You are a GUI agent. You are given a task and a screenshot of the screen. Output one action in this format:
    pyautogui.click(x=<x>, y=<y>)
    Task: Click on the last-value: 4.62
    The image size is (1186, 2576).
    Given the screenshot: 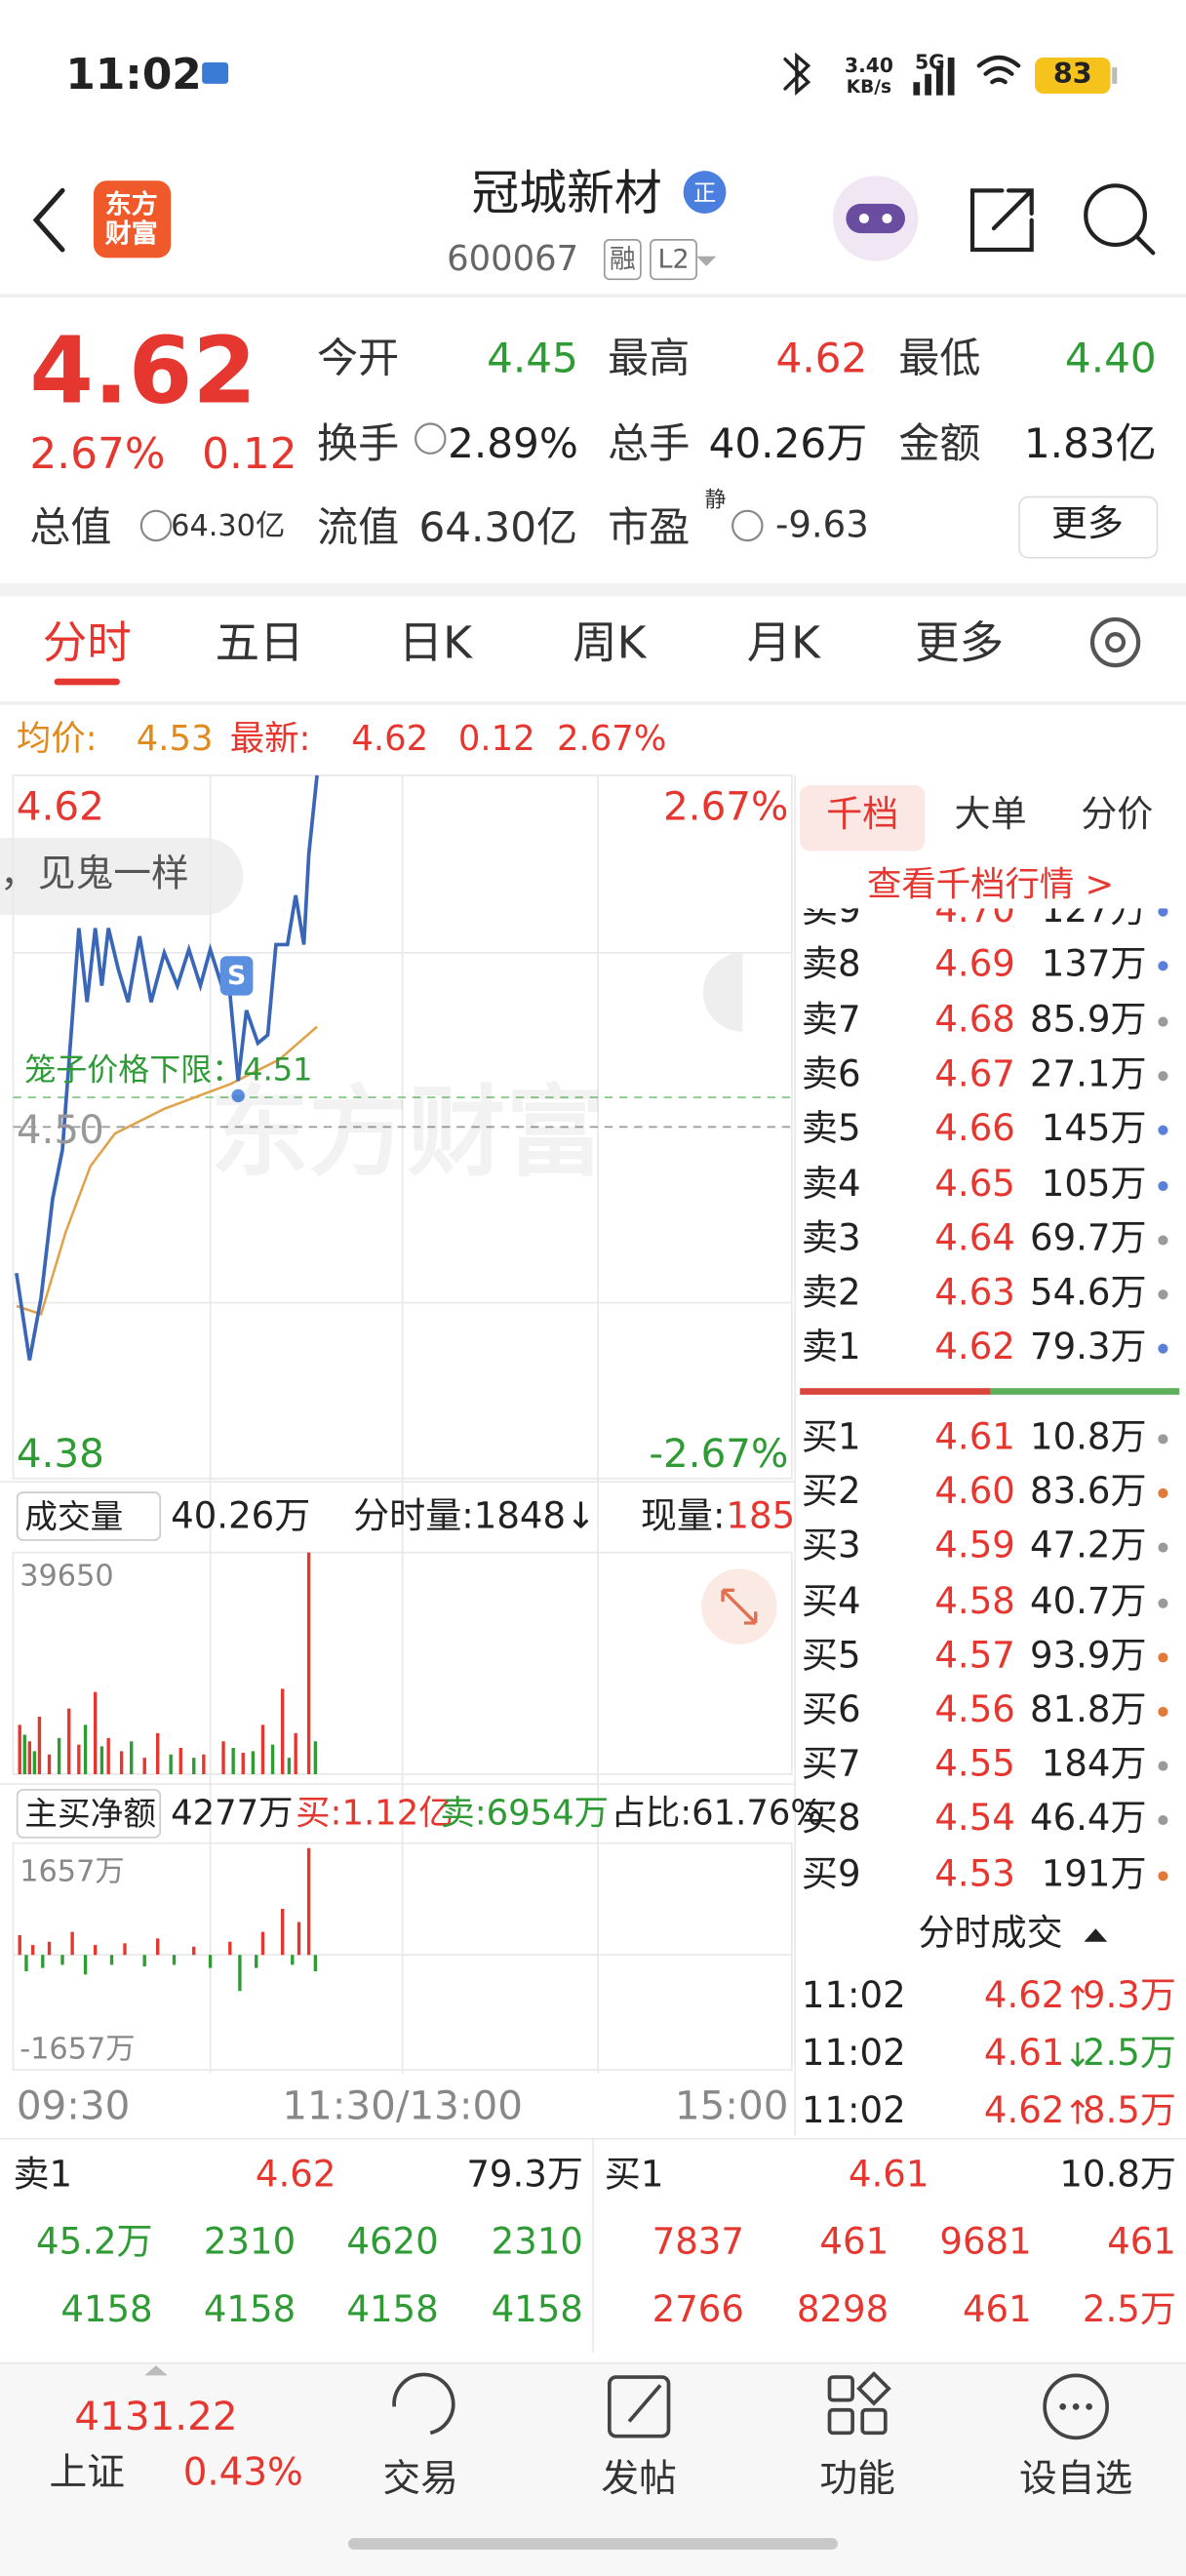 What is the action you would take?
    pyautogui.click(x=390, y=738)
    